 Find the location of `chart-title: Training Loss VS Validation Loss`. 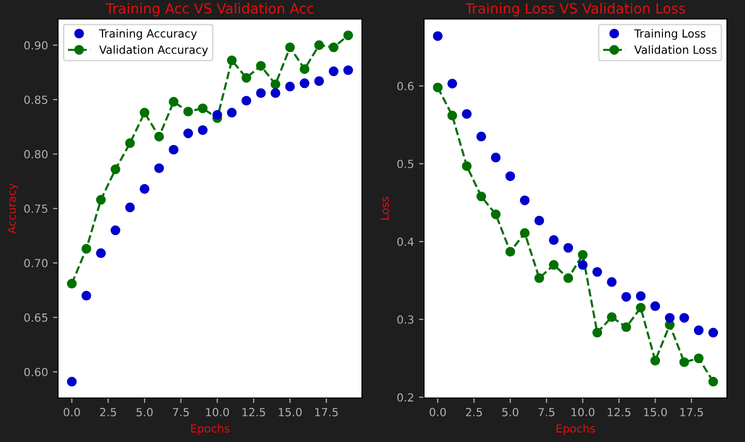

chart-title: Training Loss VS Validation Loss is located at coordinates (575, 9).